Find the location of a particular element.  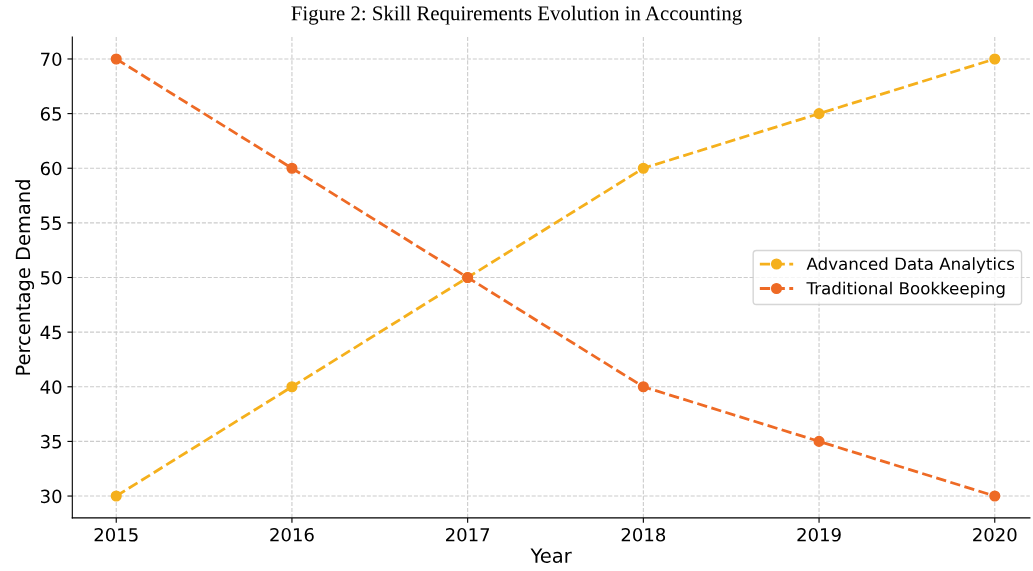

y-tick-label: 70 is located at coordinates (51, 59).